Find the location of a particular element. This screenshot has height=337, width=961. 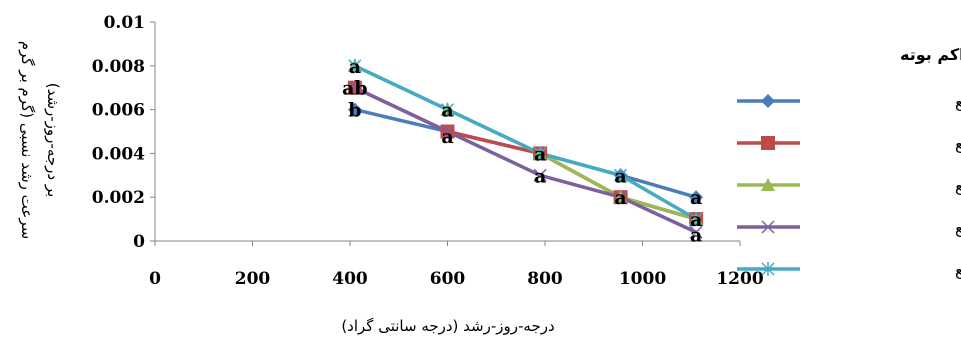

significance-letter: ab is located at coordinates (355, 89).